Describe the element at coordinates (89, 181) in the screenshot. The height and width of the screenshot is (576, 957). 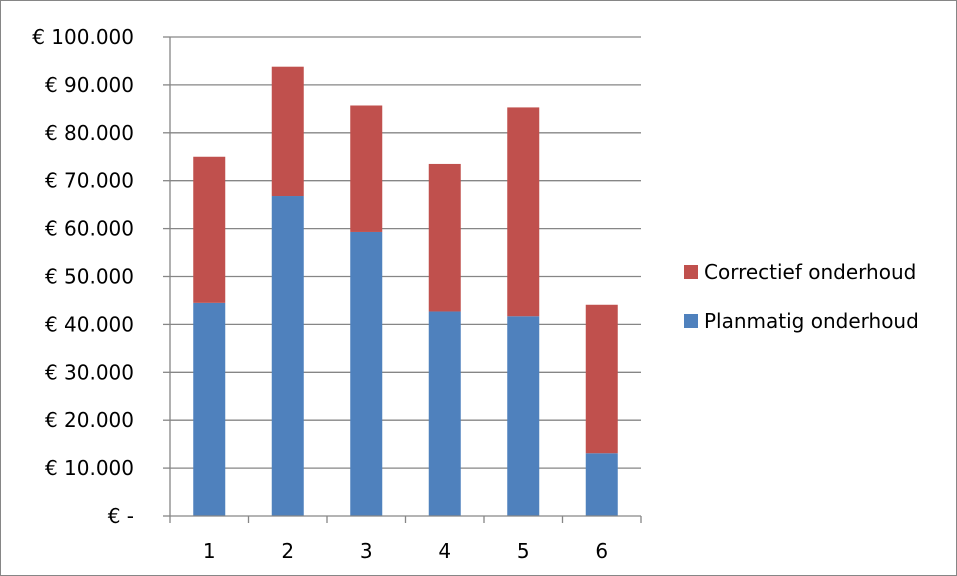
I see `y-tick-label: € 70.000` at that location.